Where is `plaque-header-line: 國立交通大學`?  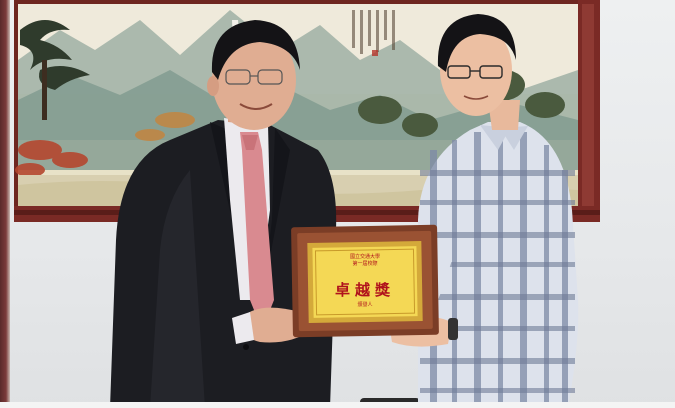
plaque-header-line: 國立交通大學 is located at coordinates (364, 257).